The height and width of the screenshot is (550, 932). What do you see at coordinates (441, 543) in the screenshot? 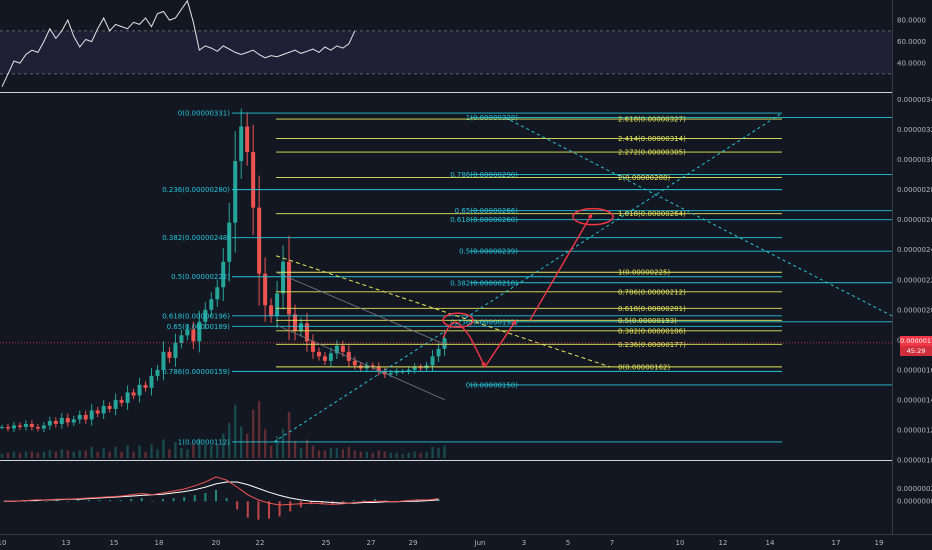
I see `time-axis: 10 13 15 18 20 22 25 27 29 Jun 3 5 7 10 12 14 17 19` at bounding box center [441, 543].